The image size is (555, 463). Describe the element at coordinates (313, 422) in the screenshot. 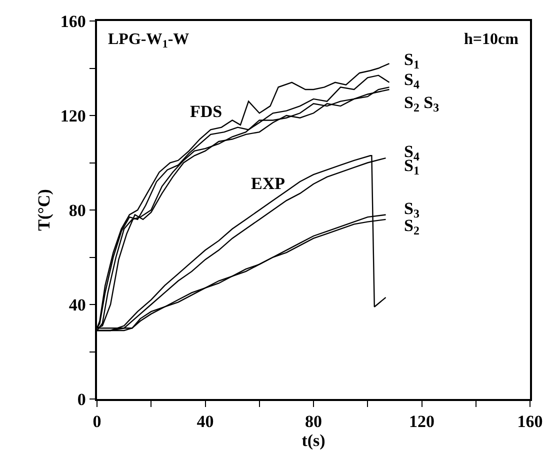

I see `x-tick-label: 80` at that location.